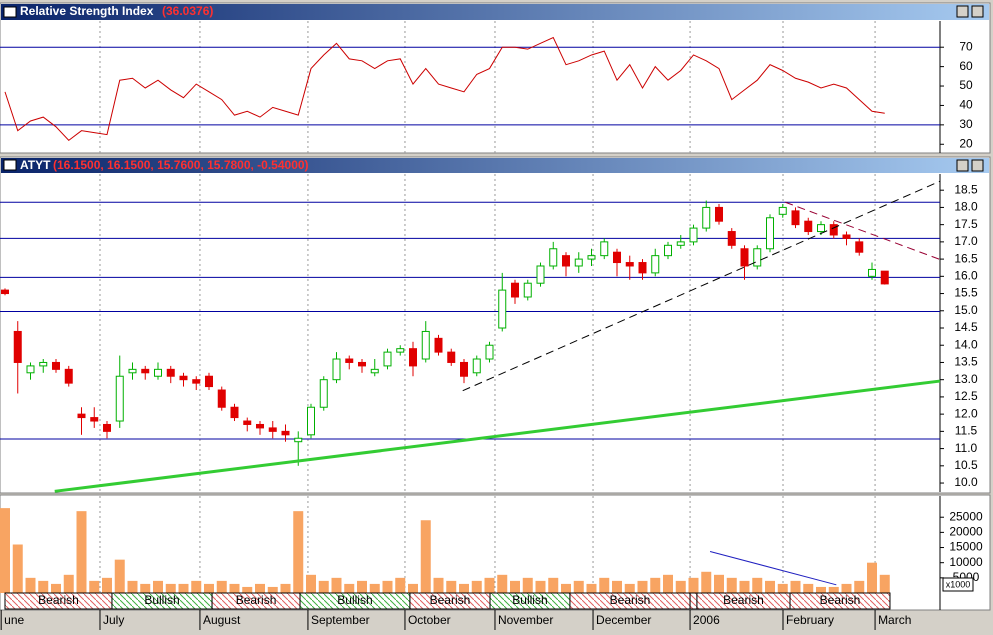 Image resolution: width=993 pixels, height=635 pixels. What do you see at coordinates (966, 516) in the screenshot?
I see `y-tick-label: 25000` at bounding box center [966, 516].